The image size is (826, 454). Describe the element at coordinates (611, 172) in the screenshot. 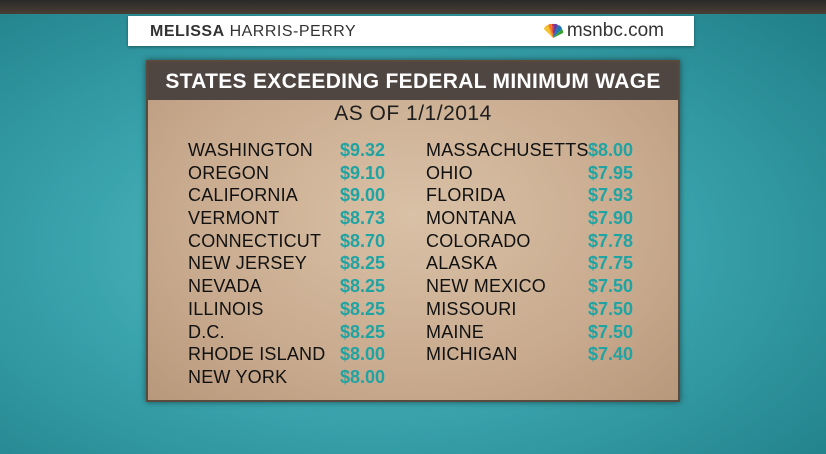

I see `wage-value: $7.95` at that location.